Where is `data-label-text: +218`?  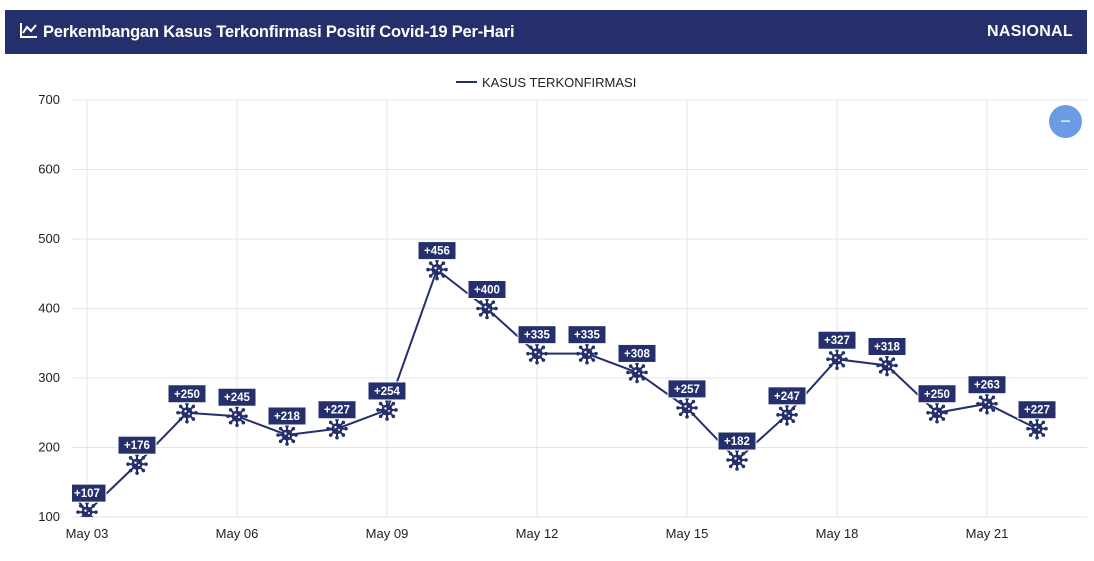
data-label-text: +218 is located at coordinates (287, 417).